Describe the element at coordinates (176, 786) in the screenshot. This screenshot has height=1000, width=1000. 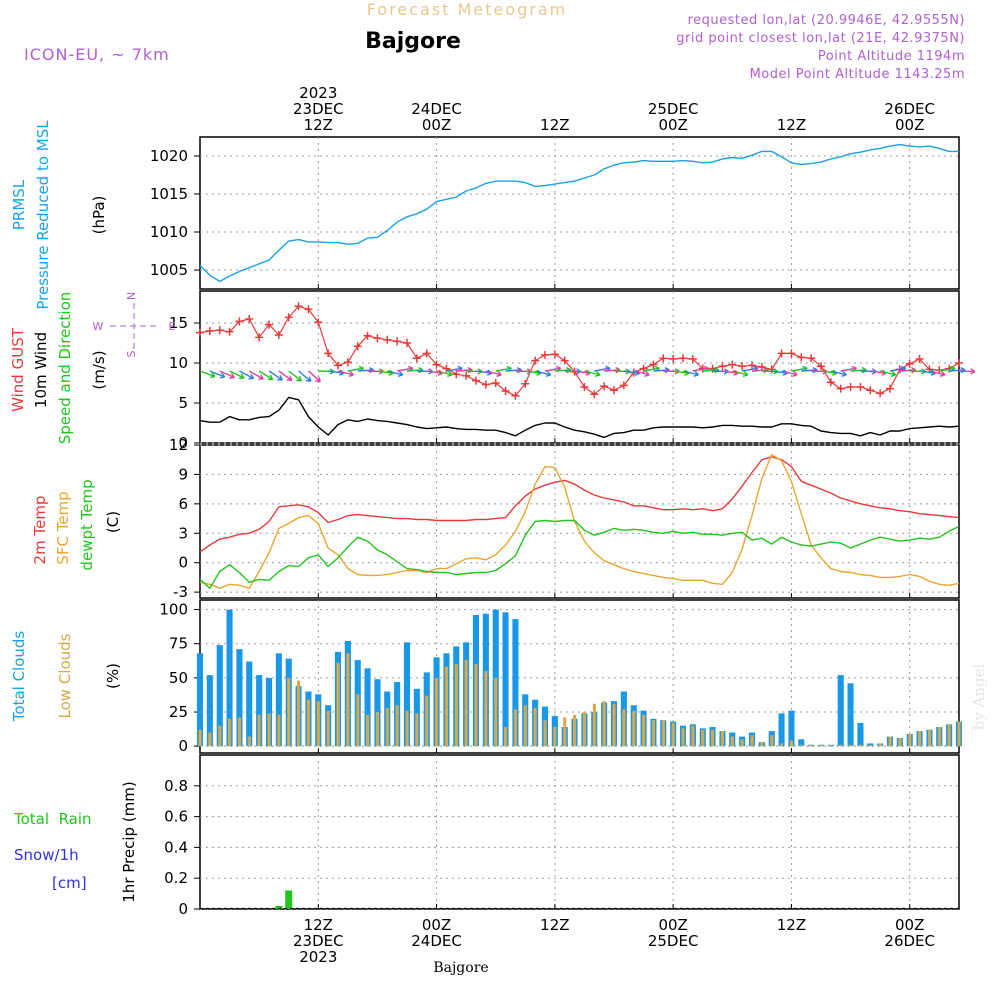
I see `precip-ytick-label: 0.8` at that location.